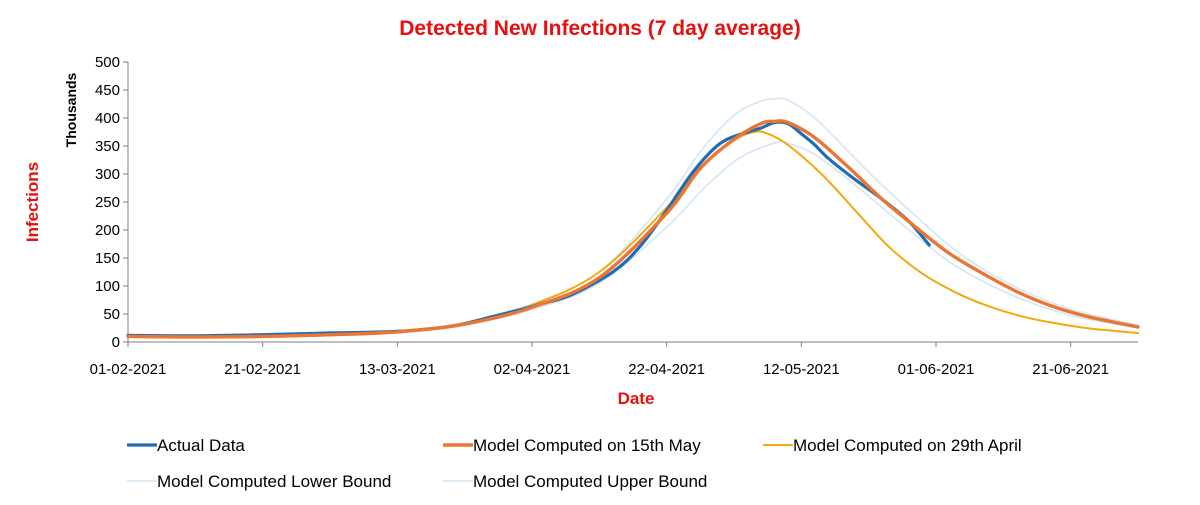 Image resolution: width=1200 pixels, height=505 pixels. I want to click on x-tick-label: 22-04-2021, so click(666, 369).